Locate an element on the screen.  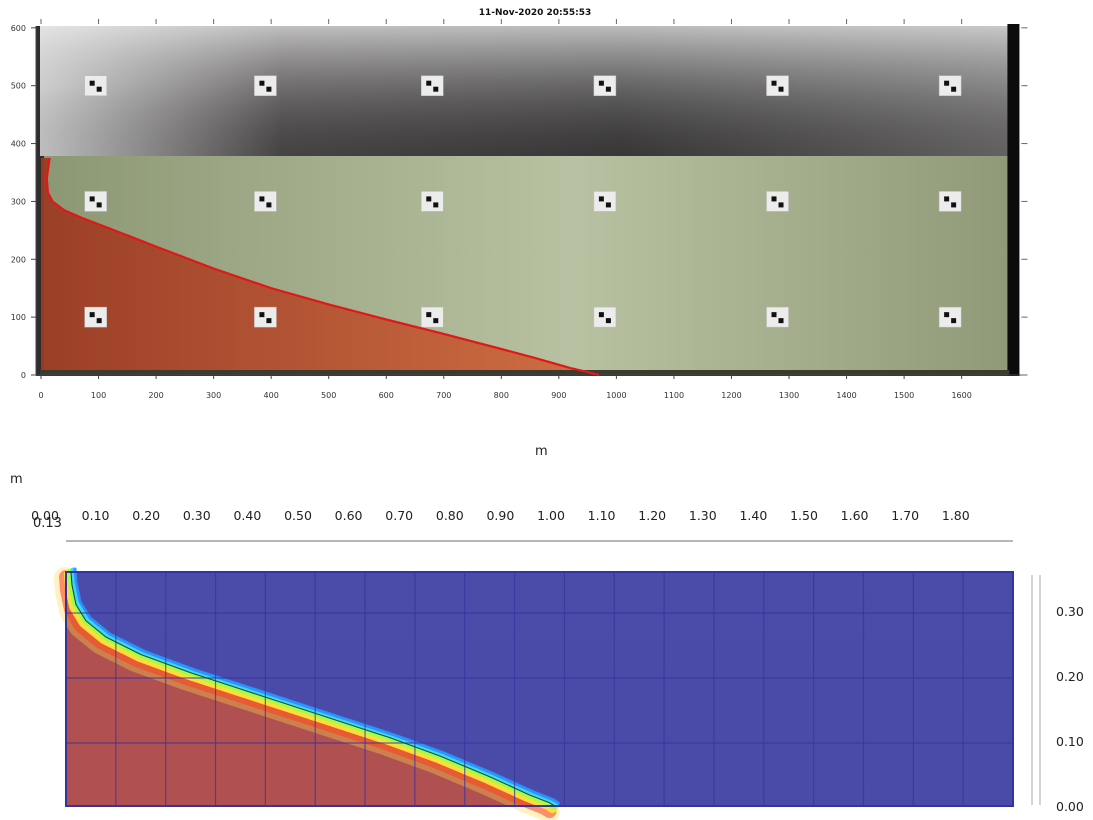
bottom-y-tick-label: 0.10 is located at coordinates (1070, 741).